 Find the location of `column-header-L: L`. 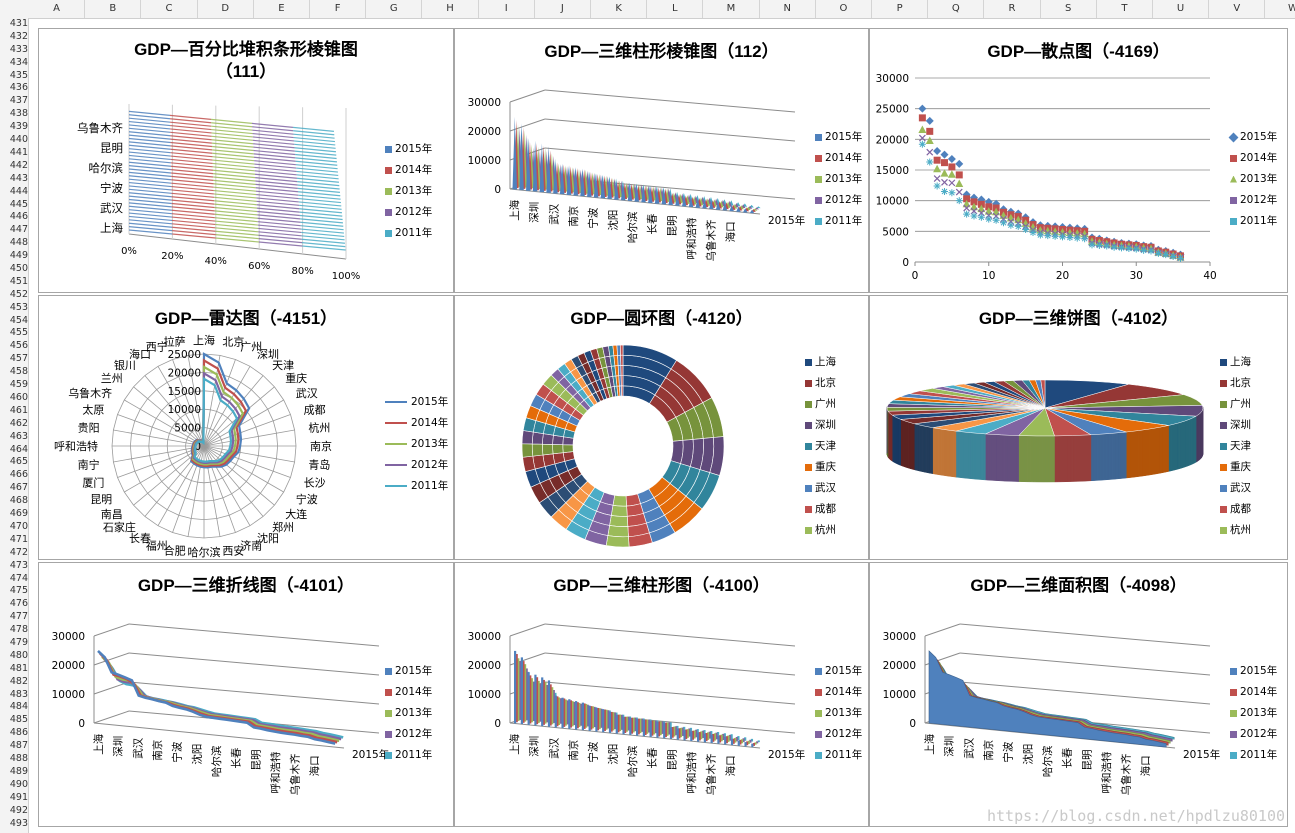

column-header-L: L is located at coordinates (675, 9).